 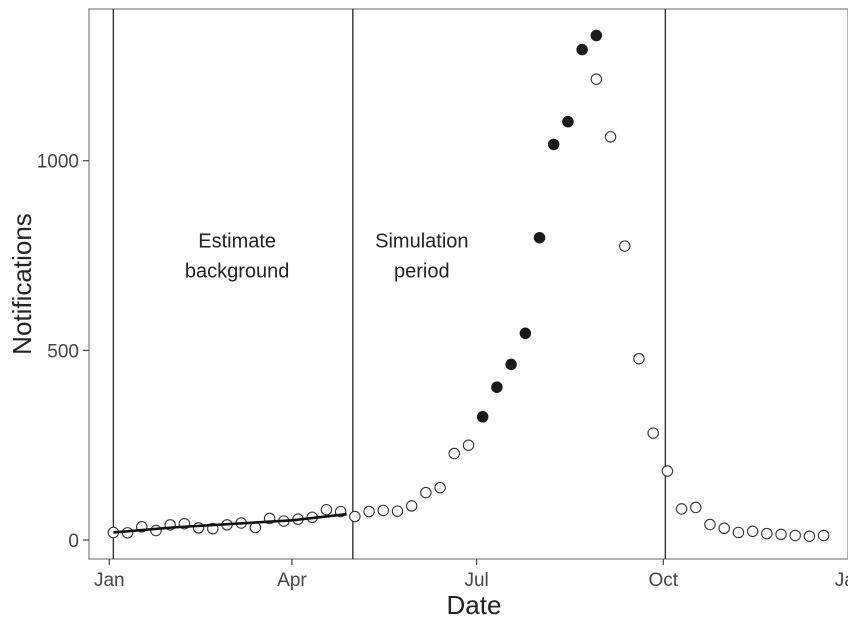 What do you see at coordinates (237, 272) in the screenshot?
I see `annotation-line: background` at bounding box center [237, 272].